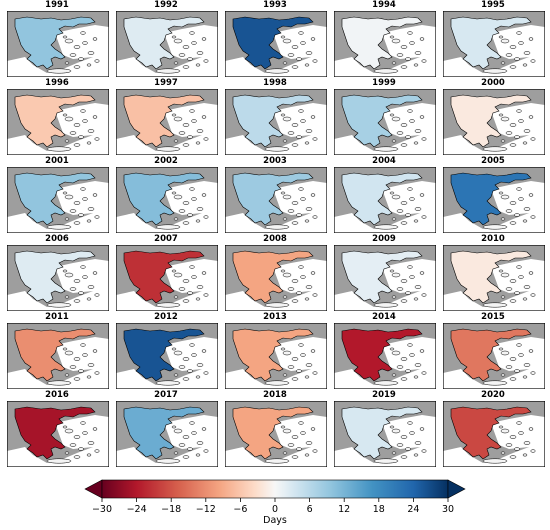 The width and height of the screenshot is (550, 530). What do you see at coordinates (166, 317) in the screenshot?
I see `panel-title: 2012` at bounding box center [166, 317].